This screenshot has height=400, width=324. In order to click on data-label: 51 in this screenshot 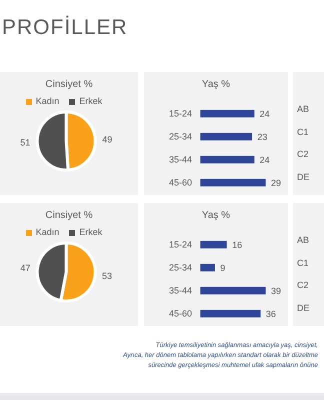, I will do `click(25, 142)`.